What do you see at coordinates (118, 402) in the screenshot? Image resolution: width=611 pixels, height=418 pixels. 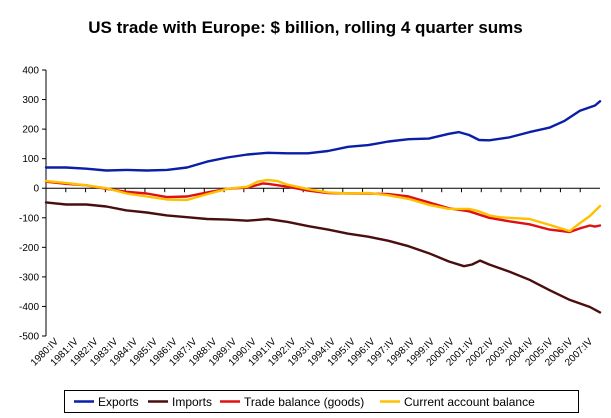 I see `legend-label: Exports` at bounding box center [118, 402].